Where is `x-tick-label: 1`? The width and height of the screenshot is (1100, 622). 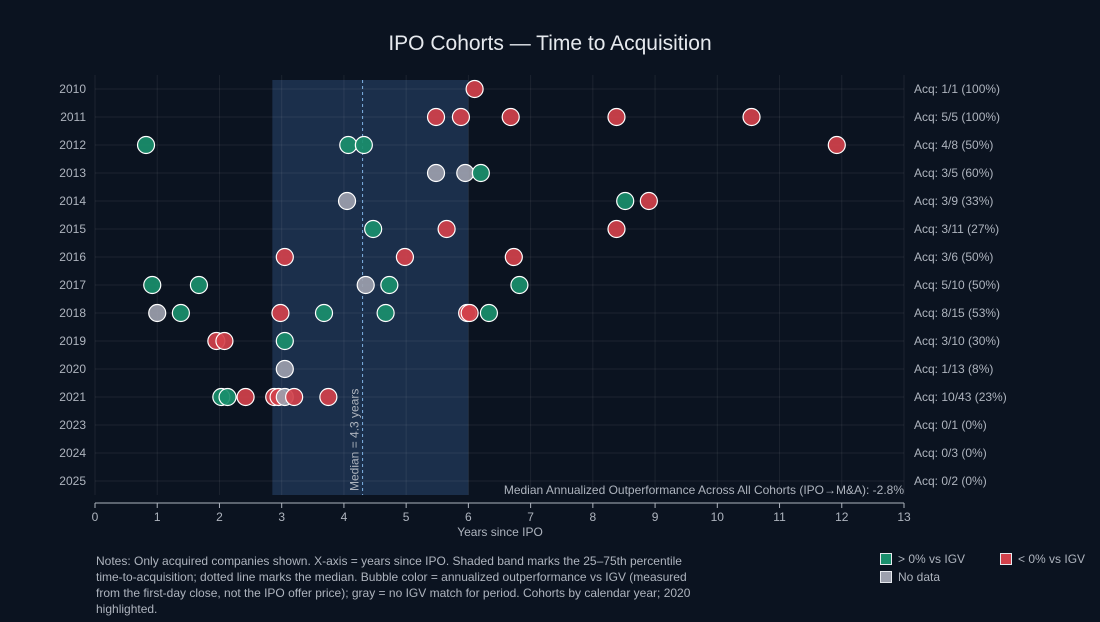 x-tick-label: 1 is located at coordinates (157, 517).